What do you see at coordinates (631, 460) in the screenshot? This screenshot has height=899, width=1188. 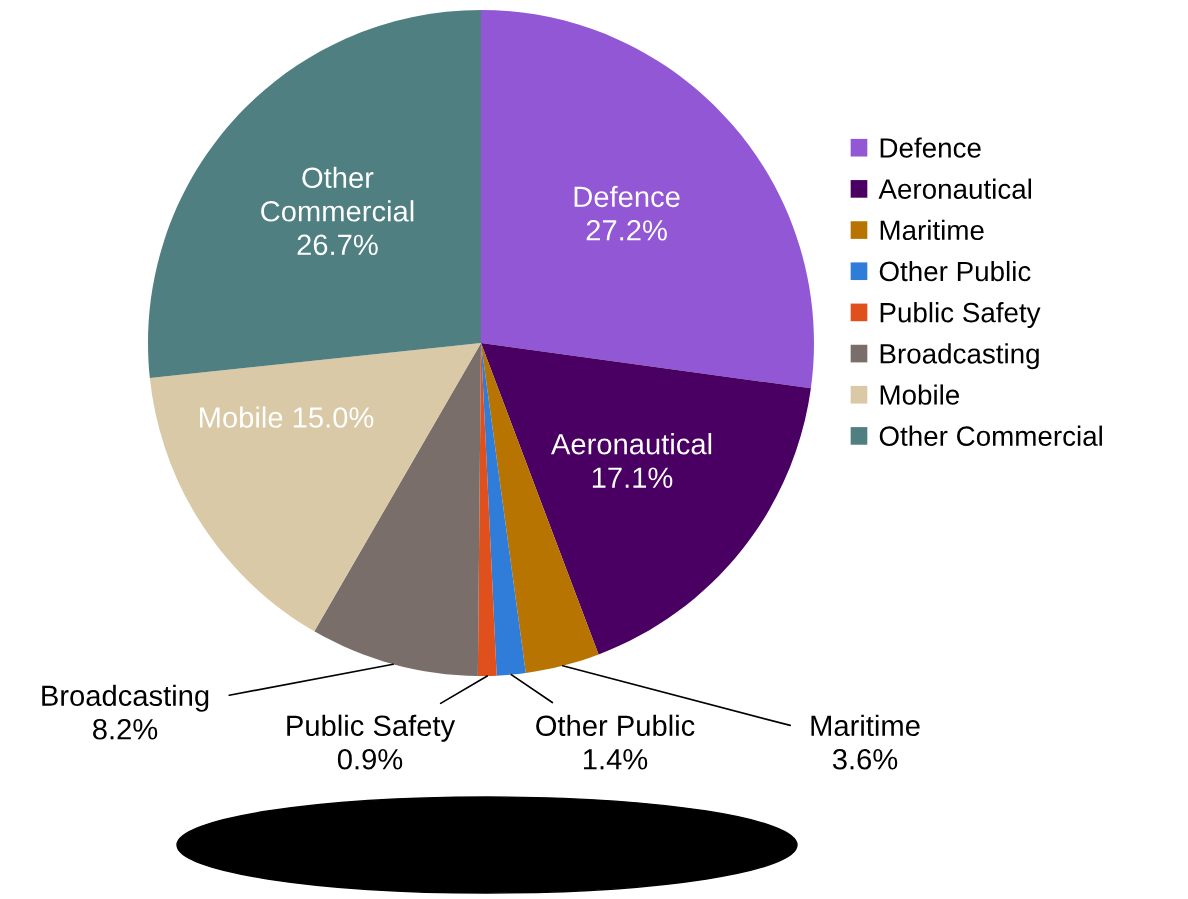 I see `data-label: Aeronautical 17.1%` at bounding box center [631, 460].